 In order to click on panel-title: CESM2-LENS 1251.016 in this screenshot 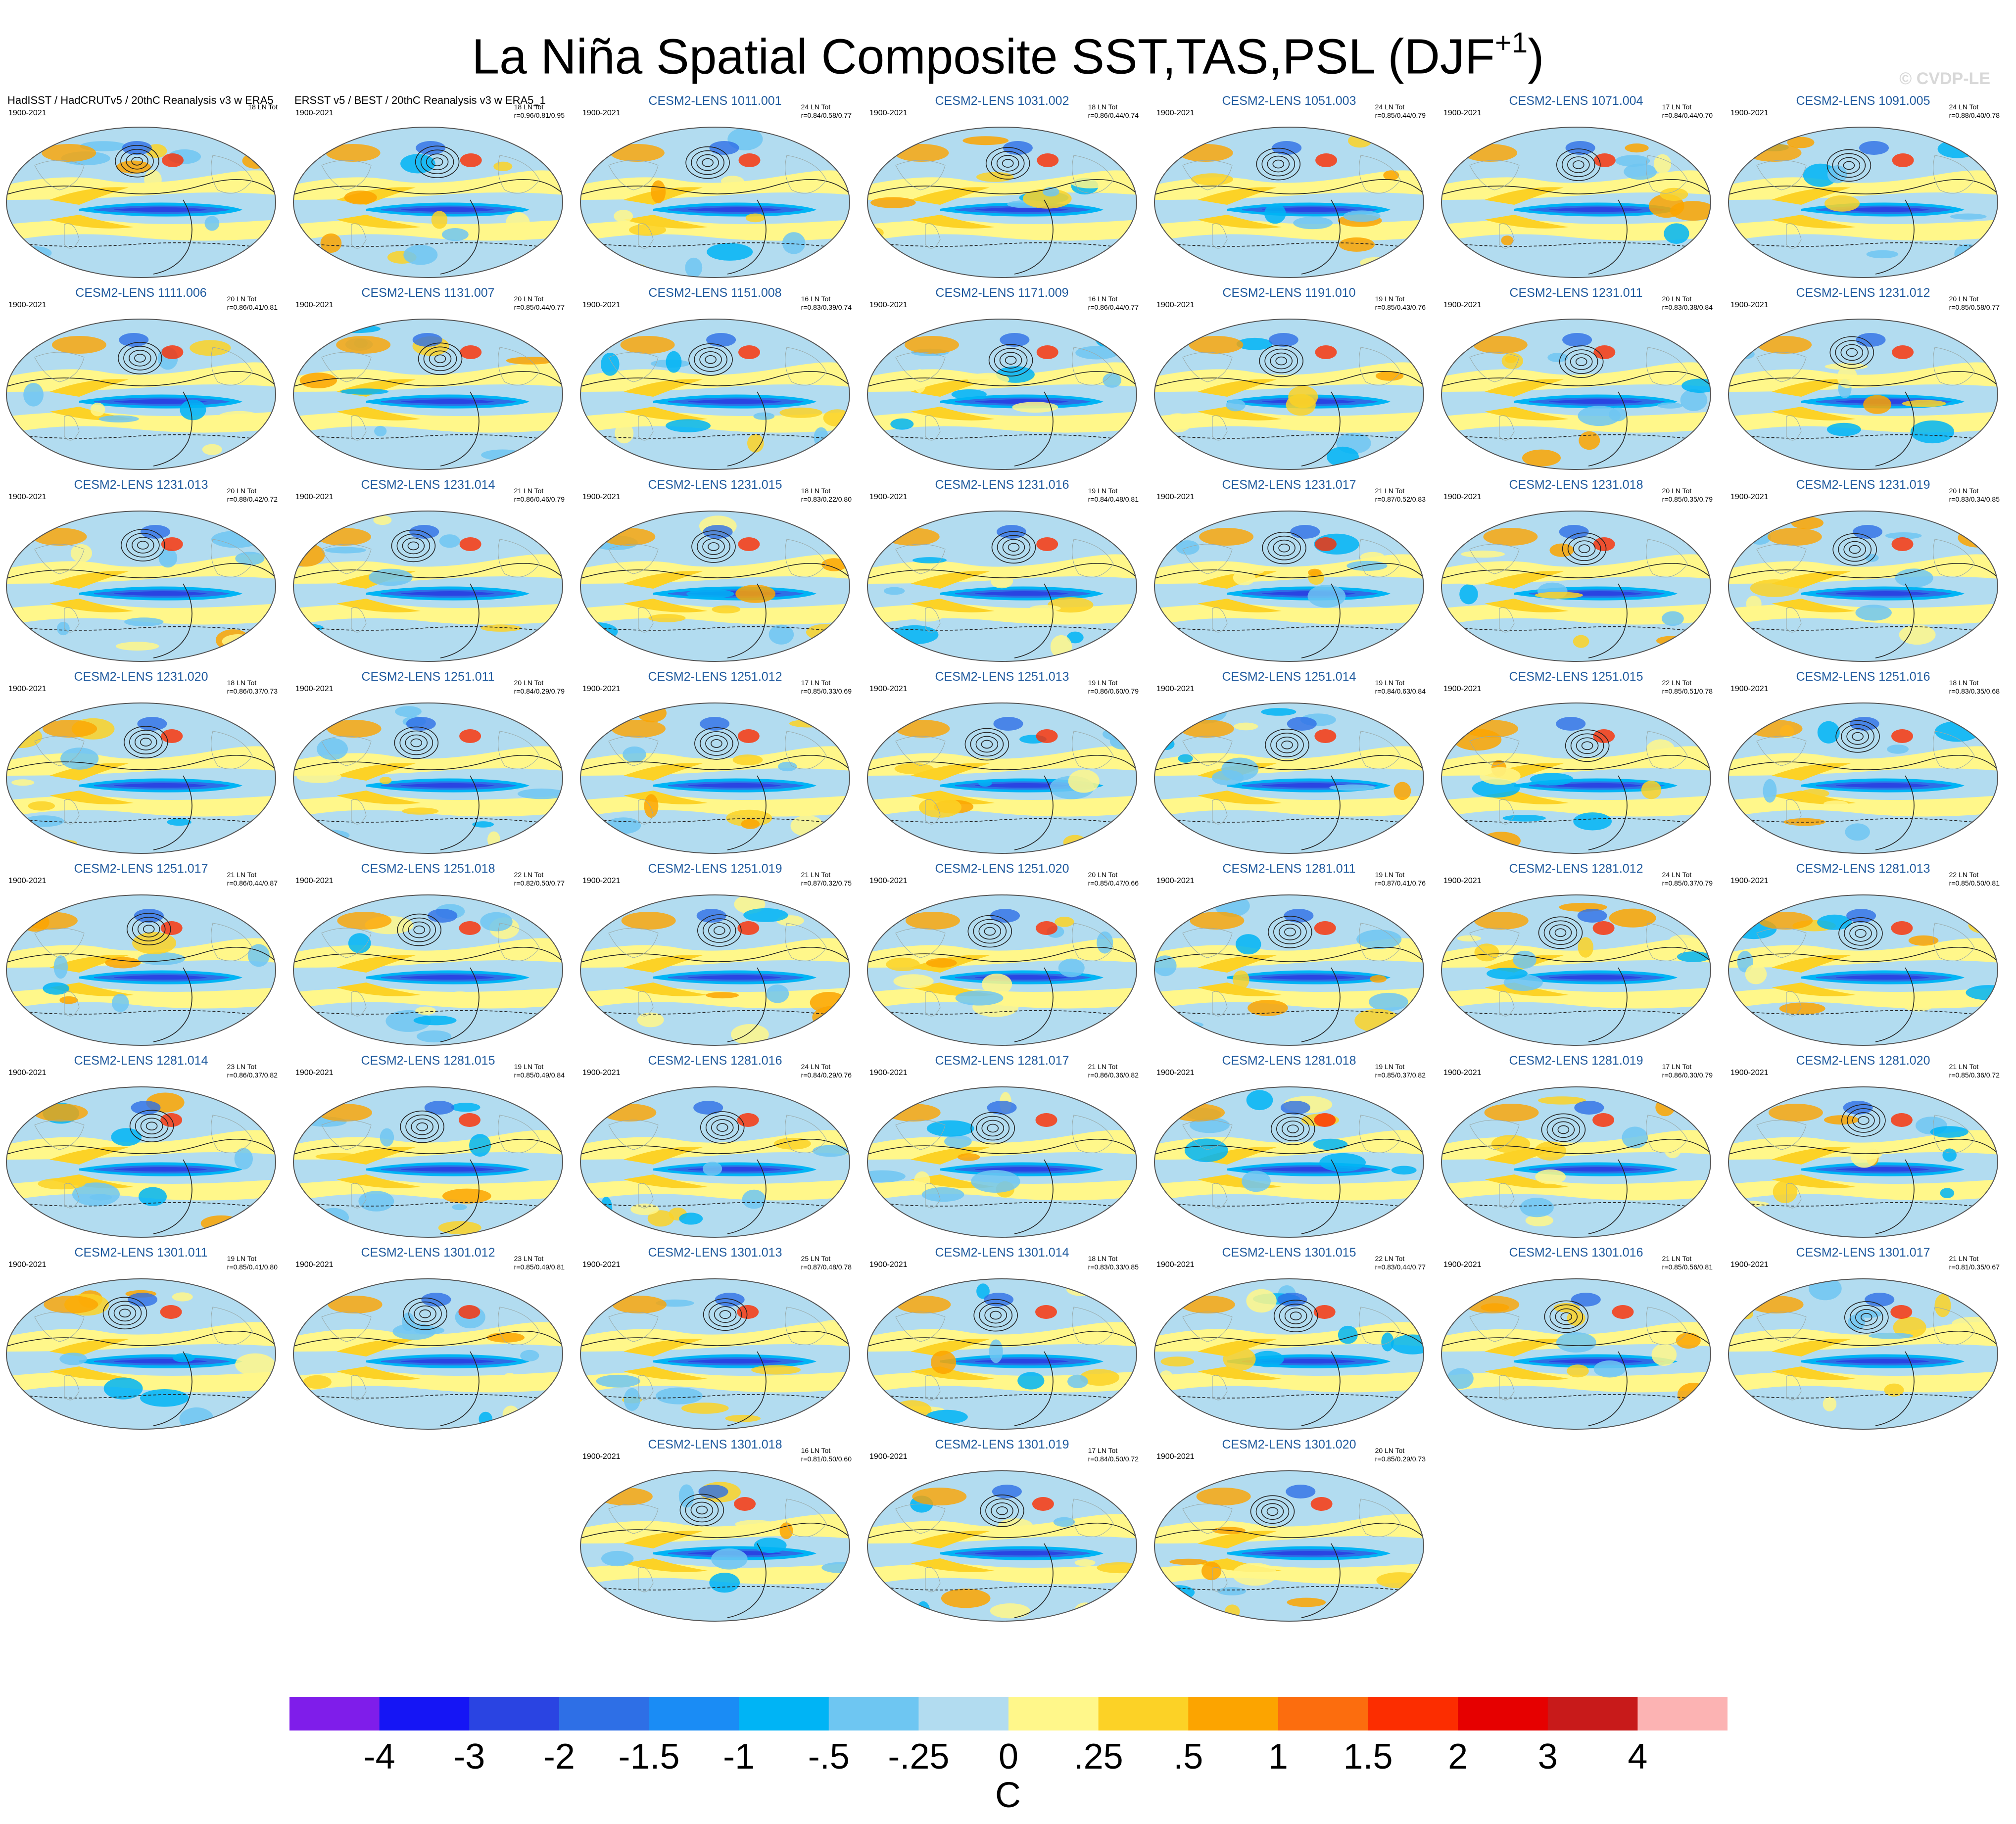, I will do `click(1863, 677)`.